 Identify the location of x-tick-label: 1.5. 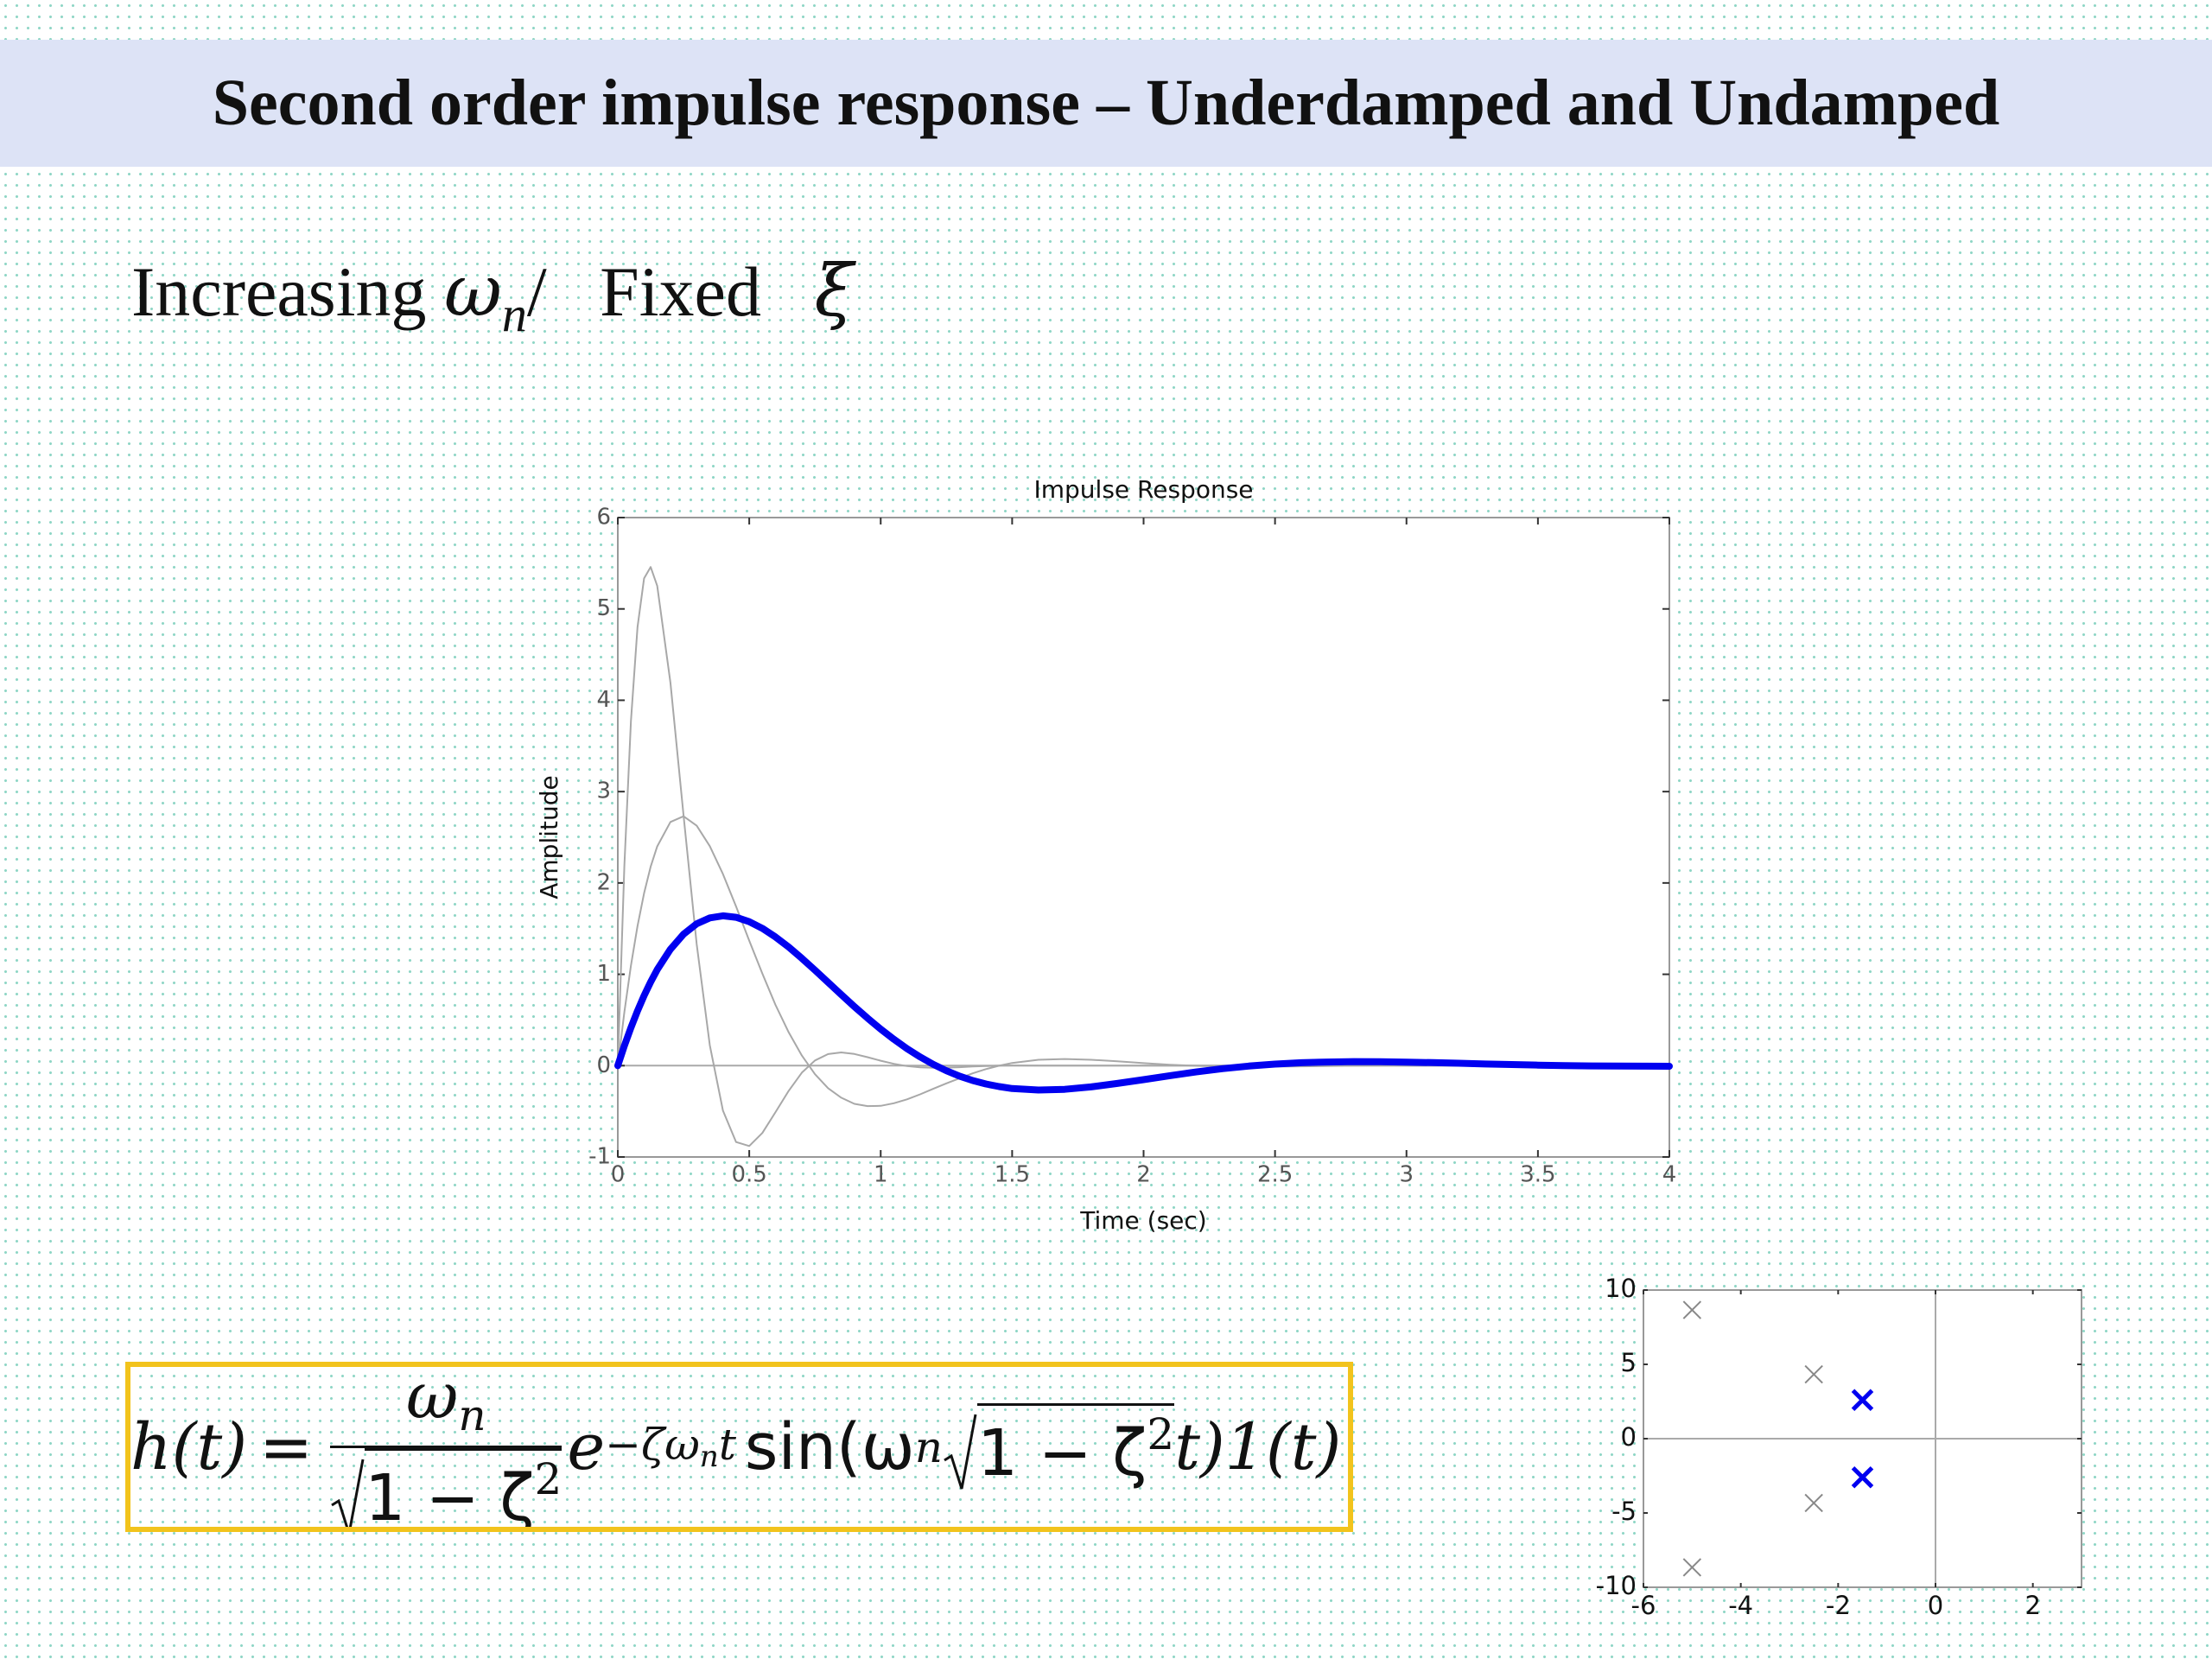
(1013, 1174).